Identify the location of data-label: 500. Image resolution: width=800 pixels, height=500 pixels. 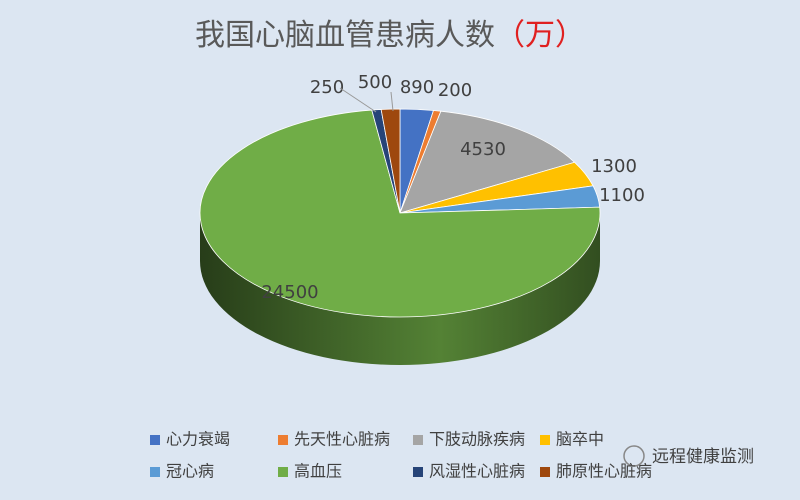
(375, 82).